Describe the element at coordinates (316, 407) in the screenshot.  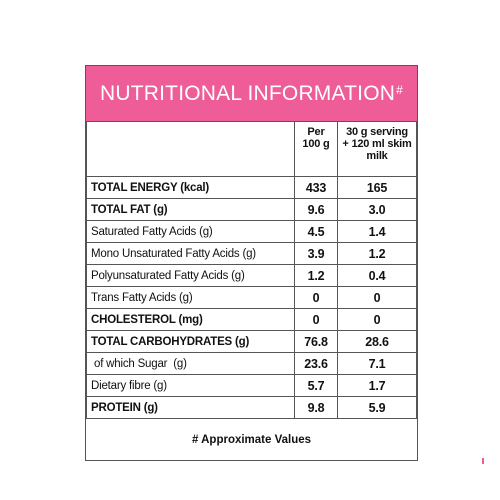
I see `nutrient-value: 9.8` at that location.